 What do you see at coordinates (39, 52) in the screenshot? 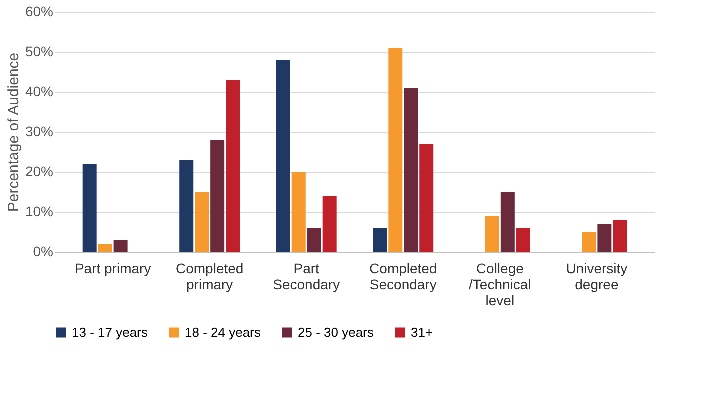
I see `y-tick-label: 50%` at bounding box center [39, 52].